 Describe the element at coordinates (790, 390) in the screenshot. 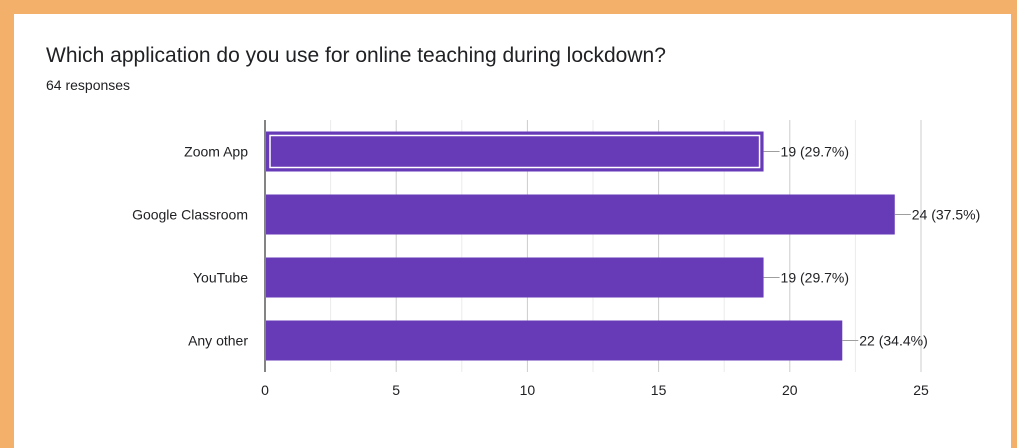

I see `x-tick-label: 20` at that location.